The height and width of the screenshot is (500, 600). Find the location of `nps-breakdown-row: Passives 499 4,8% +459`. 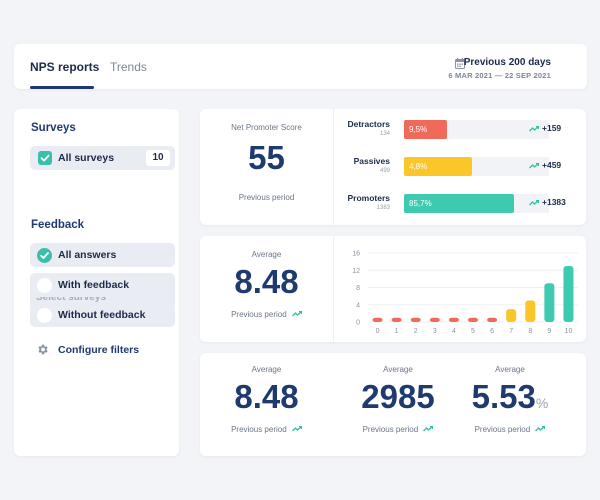

nps-breakdown-row: Passives 499 4,8% +459 is located at coordinates (460, 168).